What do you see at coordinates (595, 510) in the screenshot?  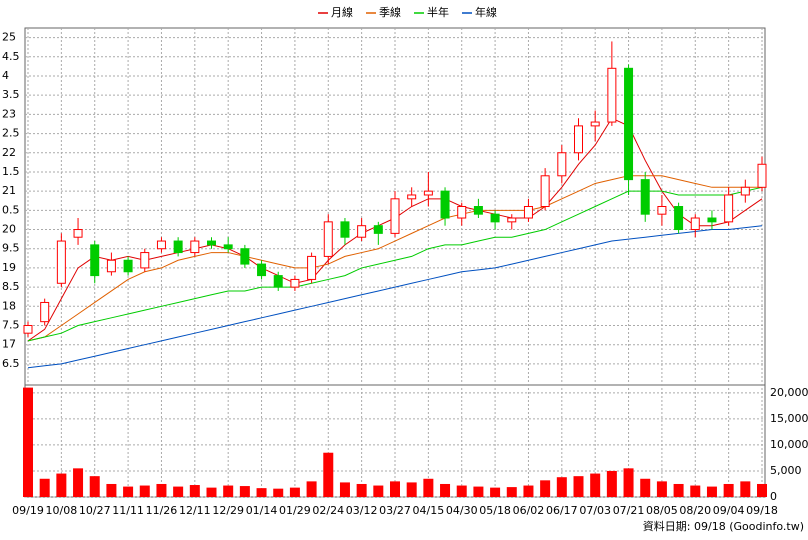 I see `x-tick-label: 07/03` at bounding box center [595, 510].